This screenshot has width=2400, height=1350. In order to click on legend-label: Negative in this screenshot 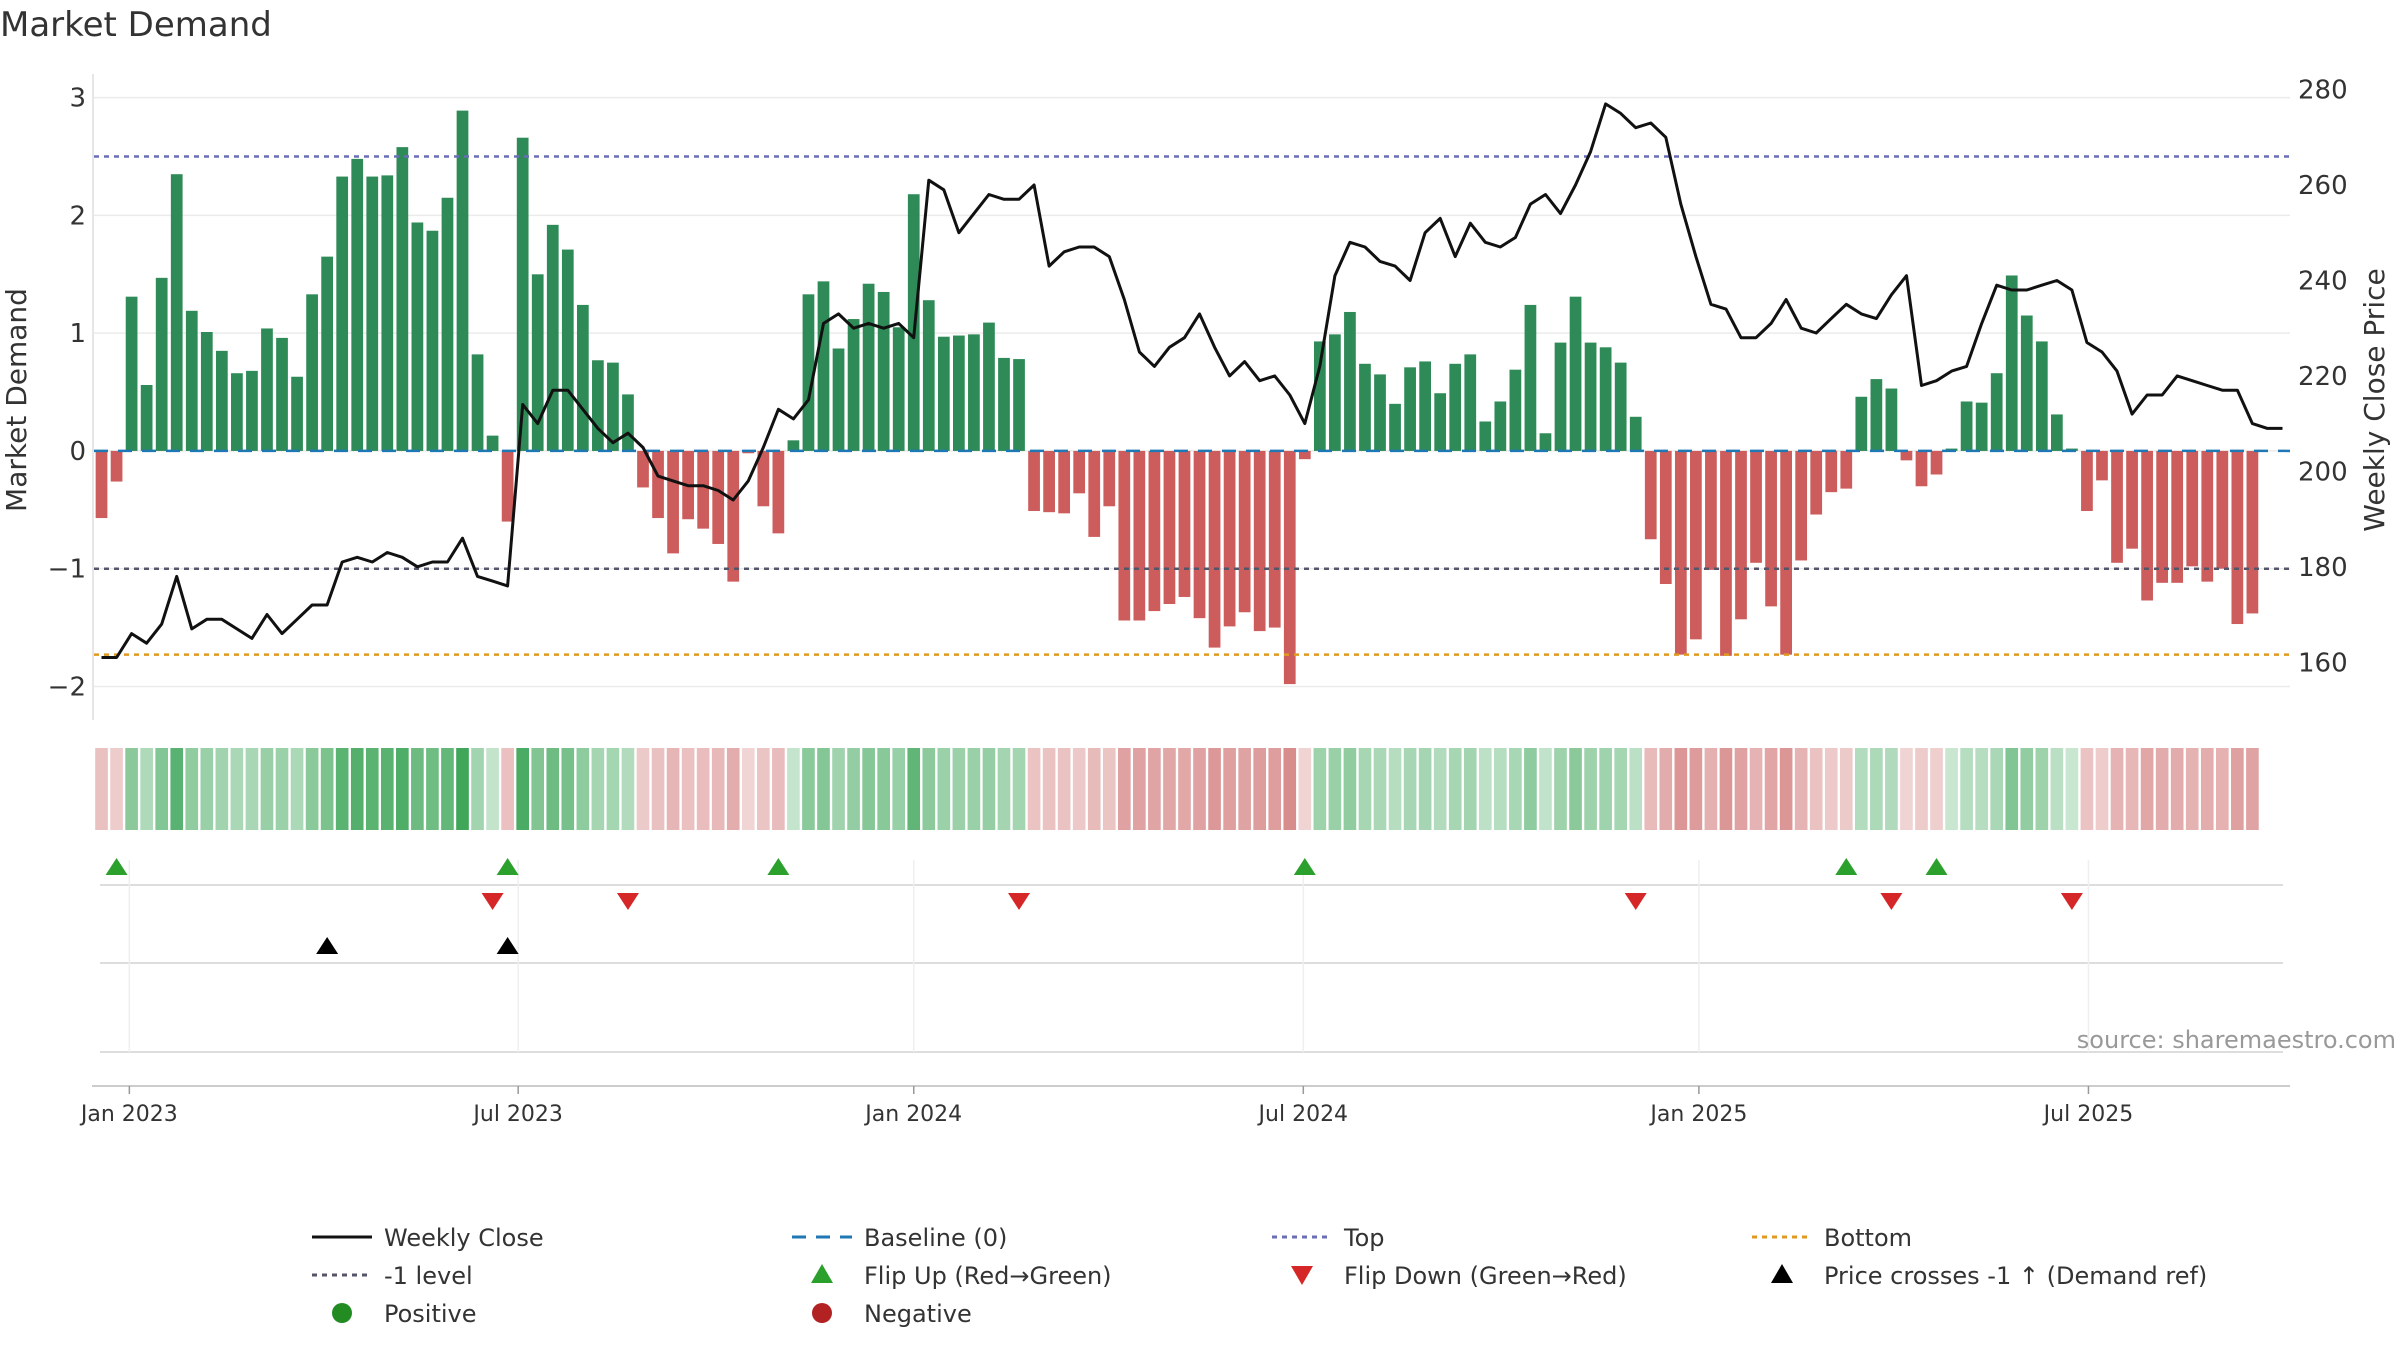, I will do `click(918, 1314)`.